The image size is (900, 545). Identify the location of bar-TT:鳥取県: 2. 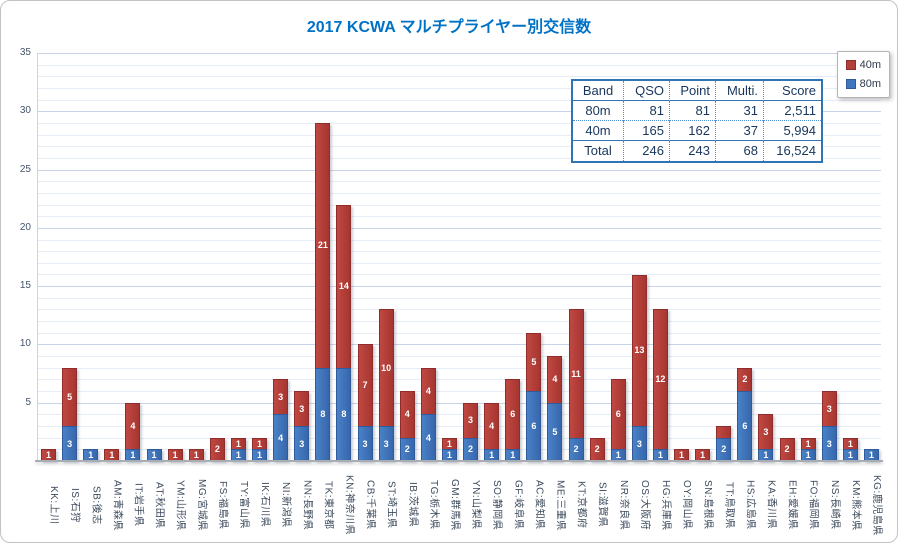
(724, 443).